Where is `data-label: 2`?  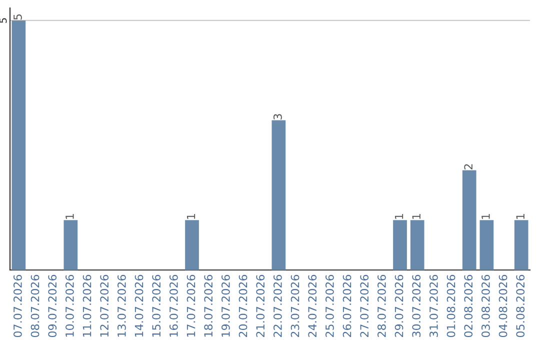
data-label: 2 is located at coordinates (468, 167).